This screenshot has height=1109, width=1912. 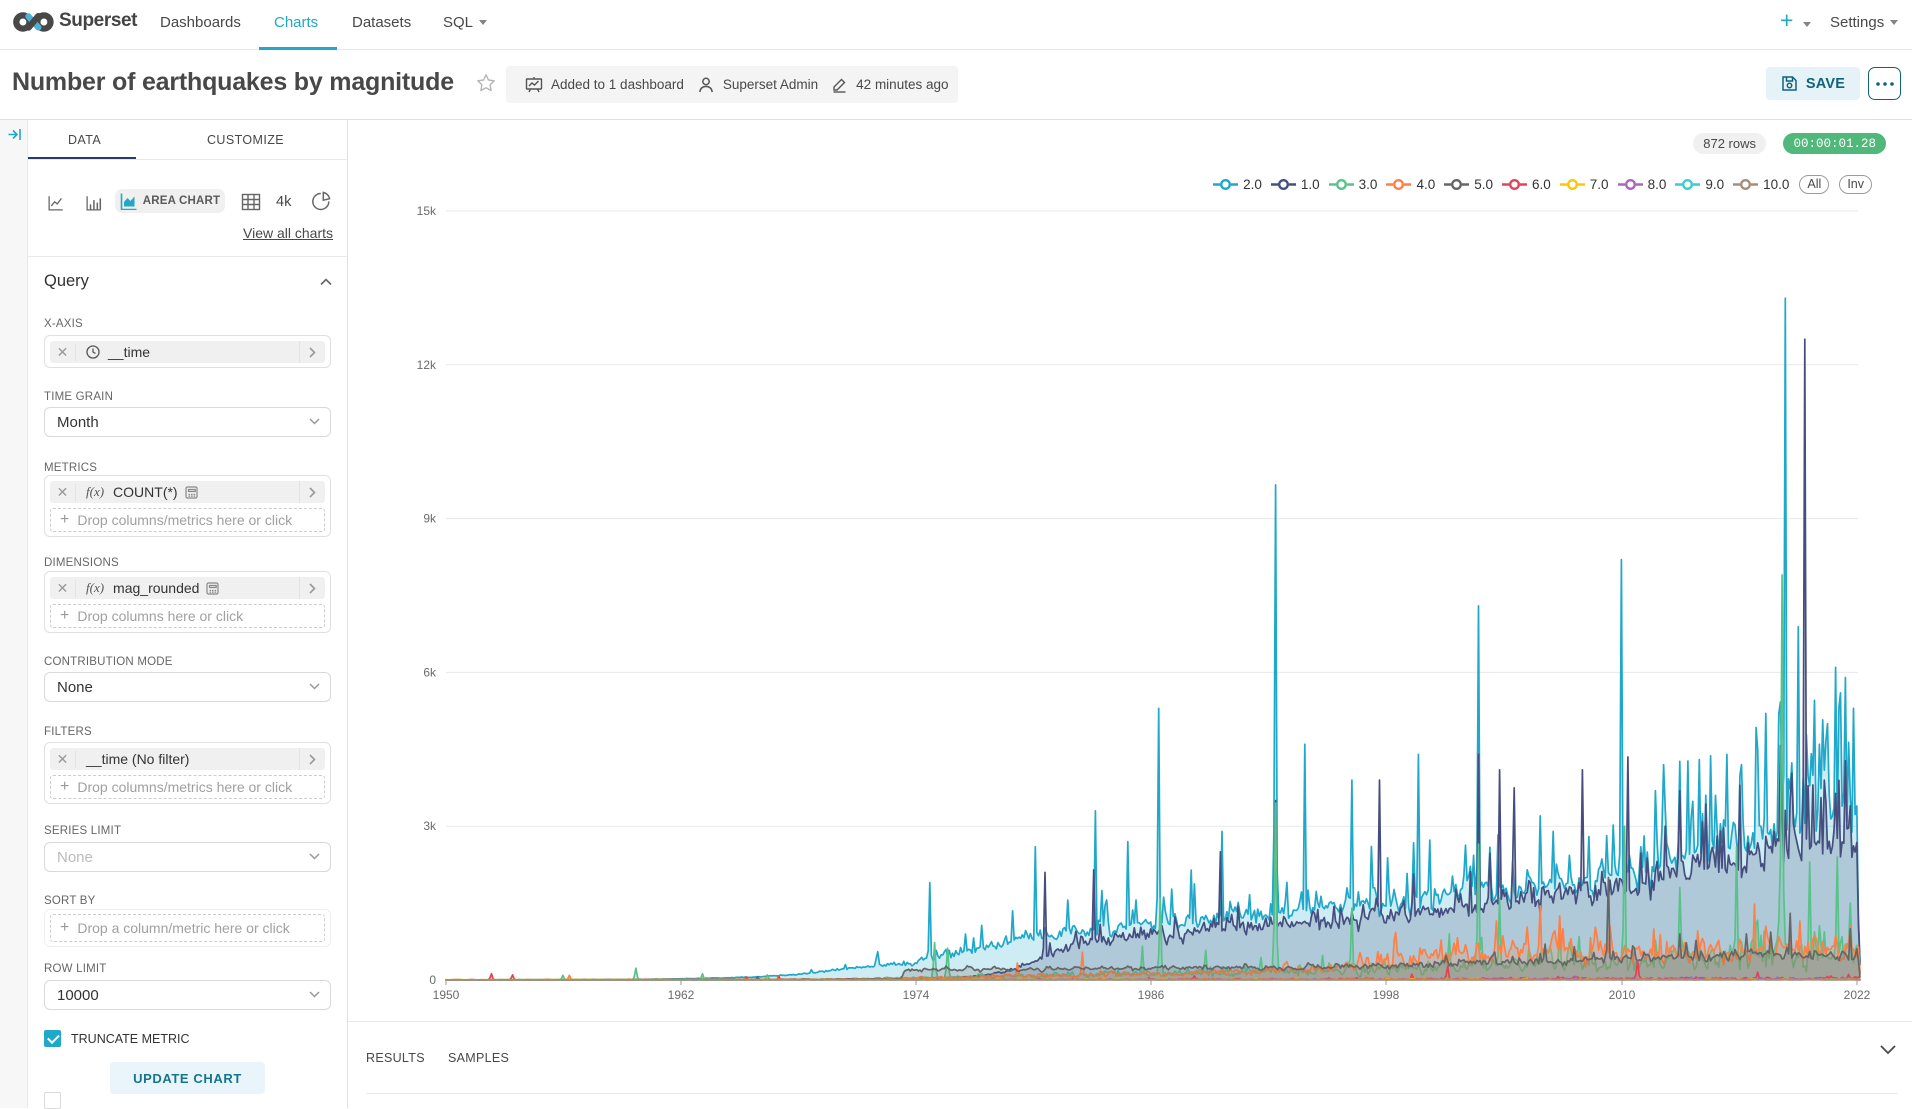 What do you see at coordinates (427, 365) in the screenshot?
I see `svg-text: 12k` at bounding box center [427, 365].